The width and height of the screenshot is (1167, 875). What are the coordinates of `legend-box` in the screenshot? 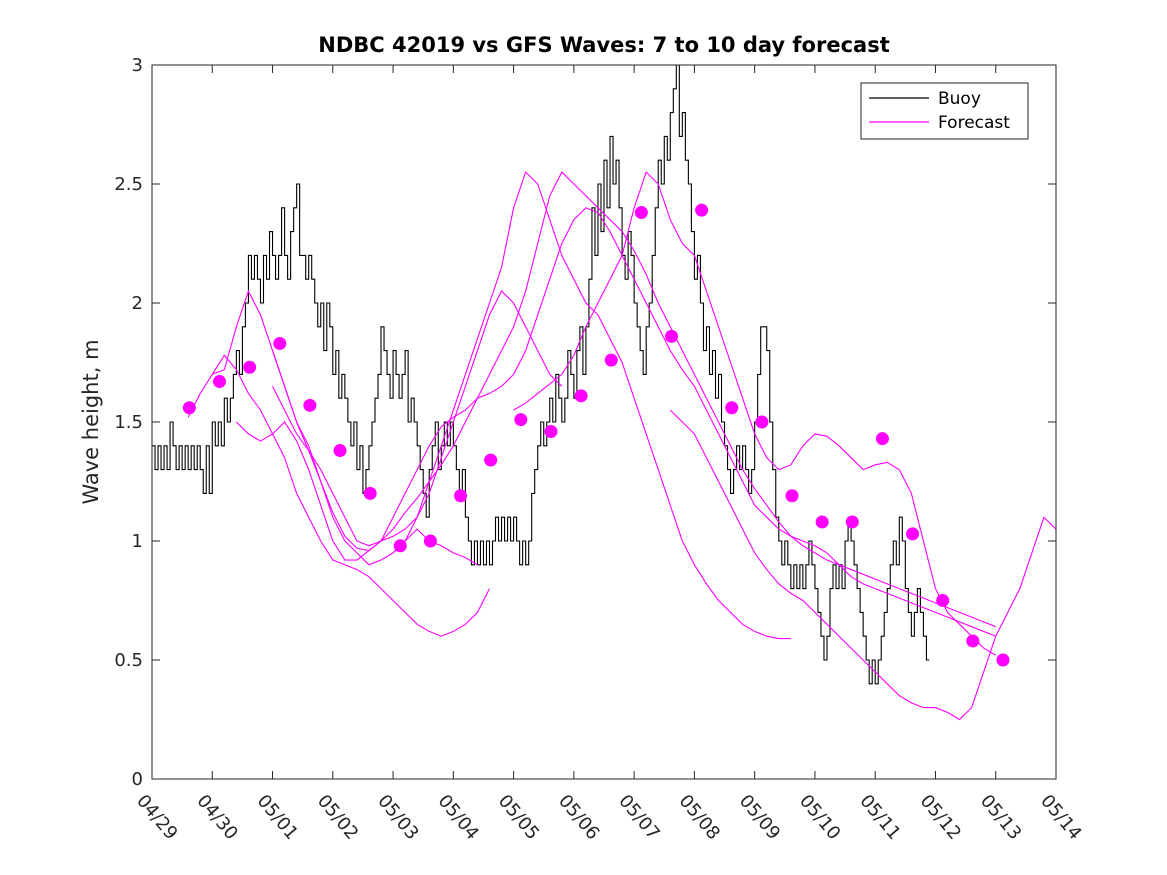 It's located at (944, 111).